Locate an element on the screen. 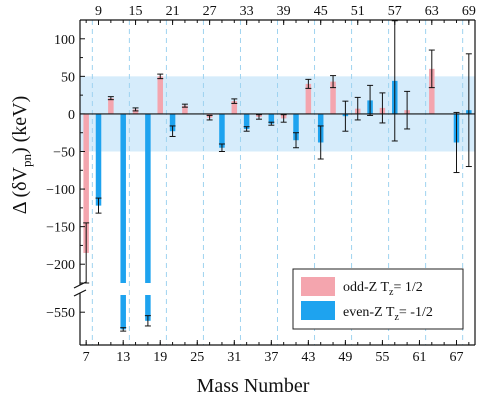  y-axis-title-sub: pn is located at coordinates (26, 161).